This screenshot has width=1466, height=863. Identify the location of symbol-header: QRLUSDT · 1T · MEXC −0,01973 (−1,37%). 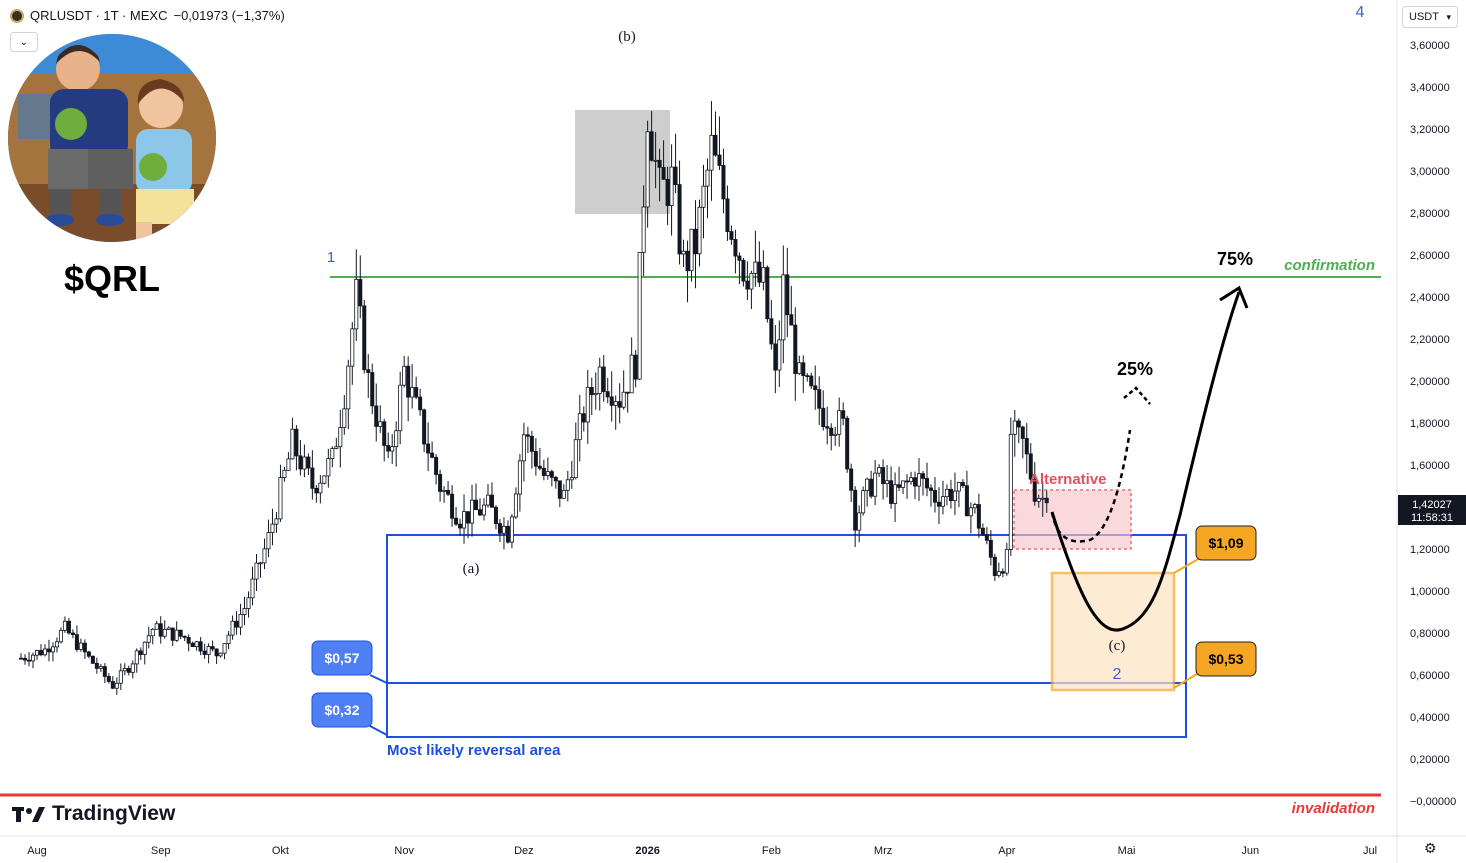
(147, 15).